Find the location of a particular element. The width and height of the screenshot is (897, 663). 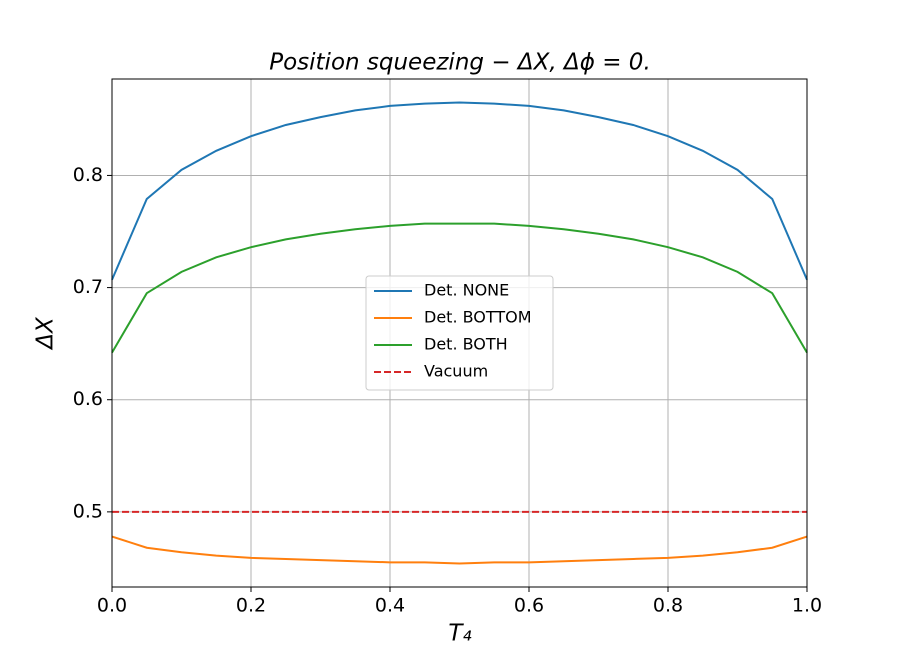

y-axis-label: ΔX is located at coordinates (46, 333).